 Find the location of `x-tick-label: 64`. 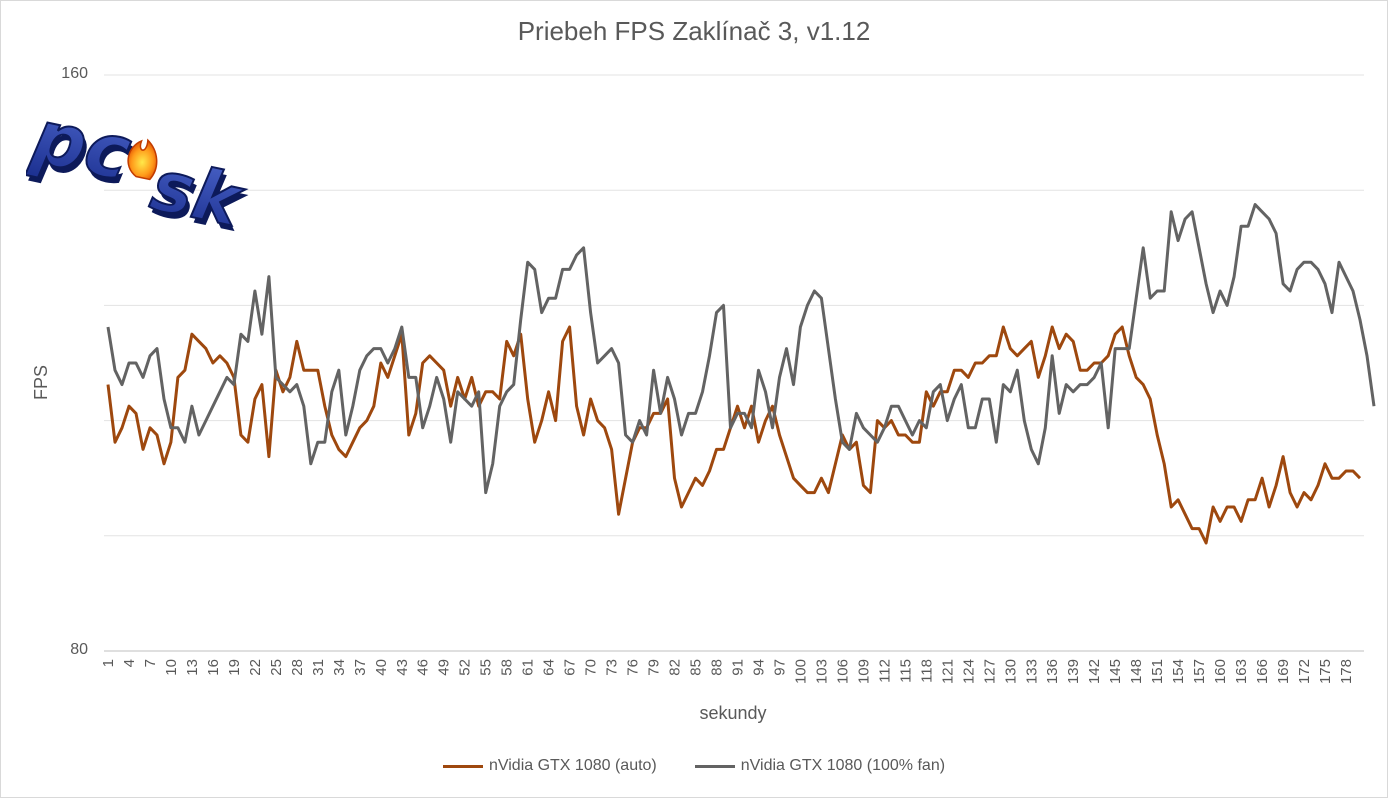

x-tick-label: 64 is located at coordinates (549, 667).